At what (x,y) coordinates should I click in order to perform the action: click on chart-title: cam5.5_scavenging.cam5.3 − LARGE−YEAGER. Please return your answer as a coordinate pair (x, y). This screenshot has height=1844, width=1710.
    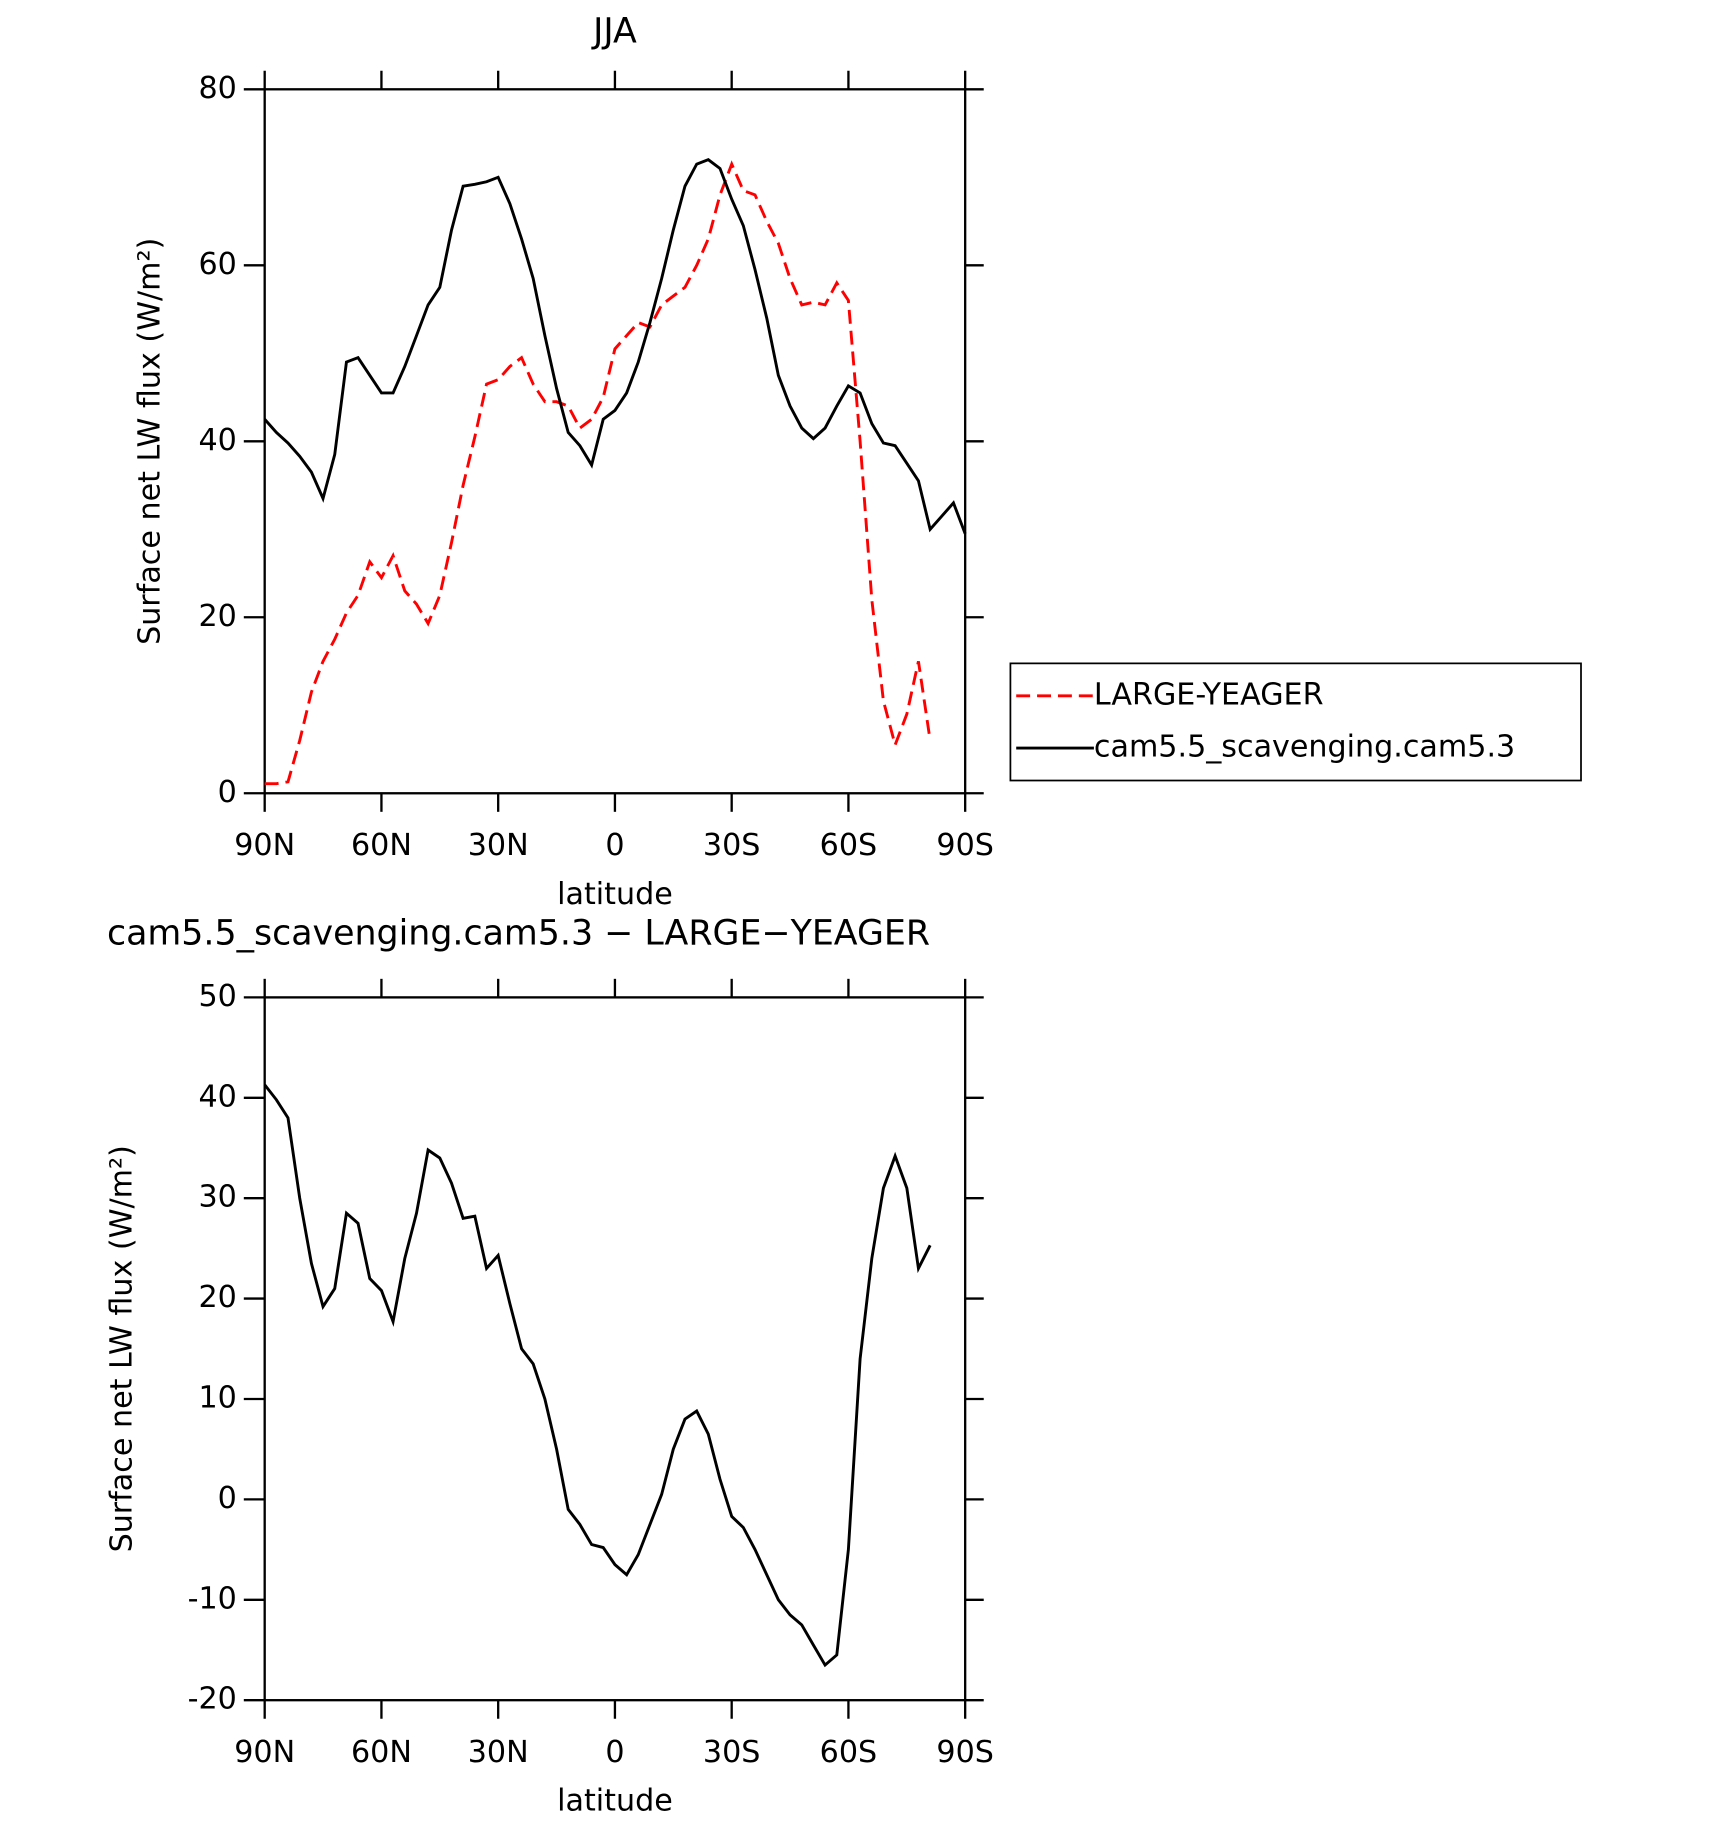
    Looking at the image, I should click on (518, 934).